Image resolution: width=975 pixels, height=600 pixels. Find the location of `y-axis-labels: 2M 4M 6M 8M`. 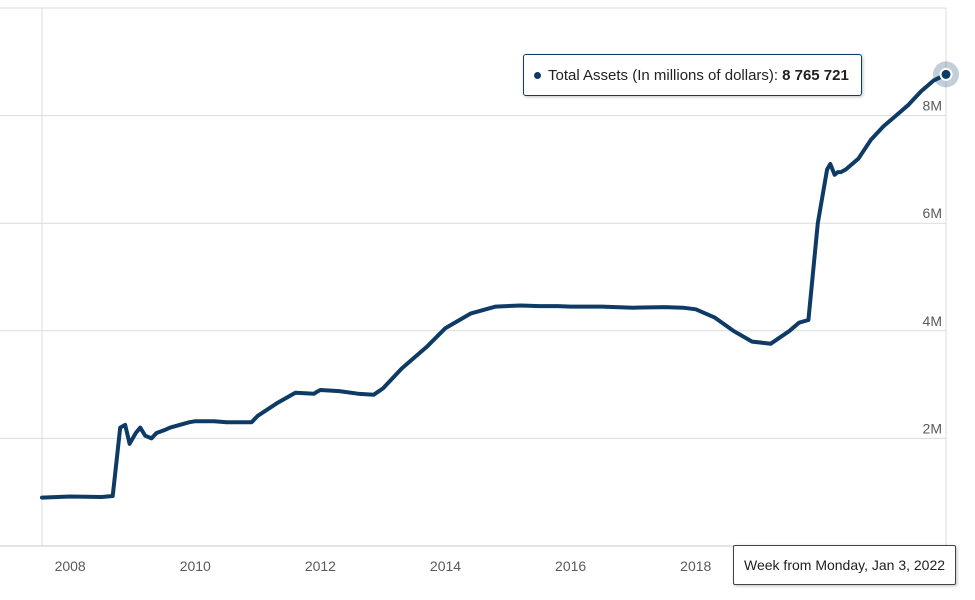

y-axis-labels: 2M 4M 6M 8M is located at coordinates (932, 267).